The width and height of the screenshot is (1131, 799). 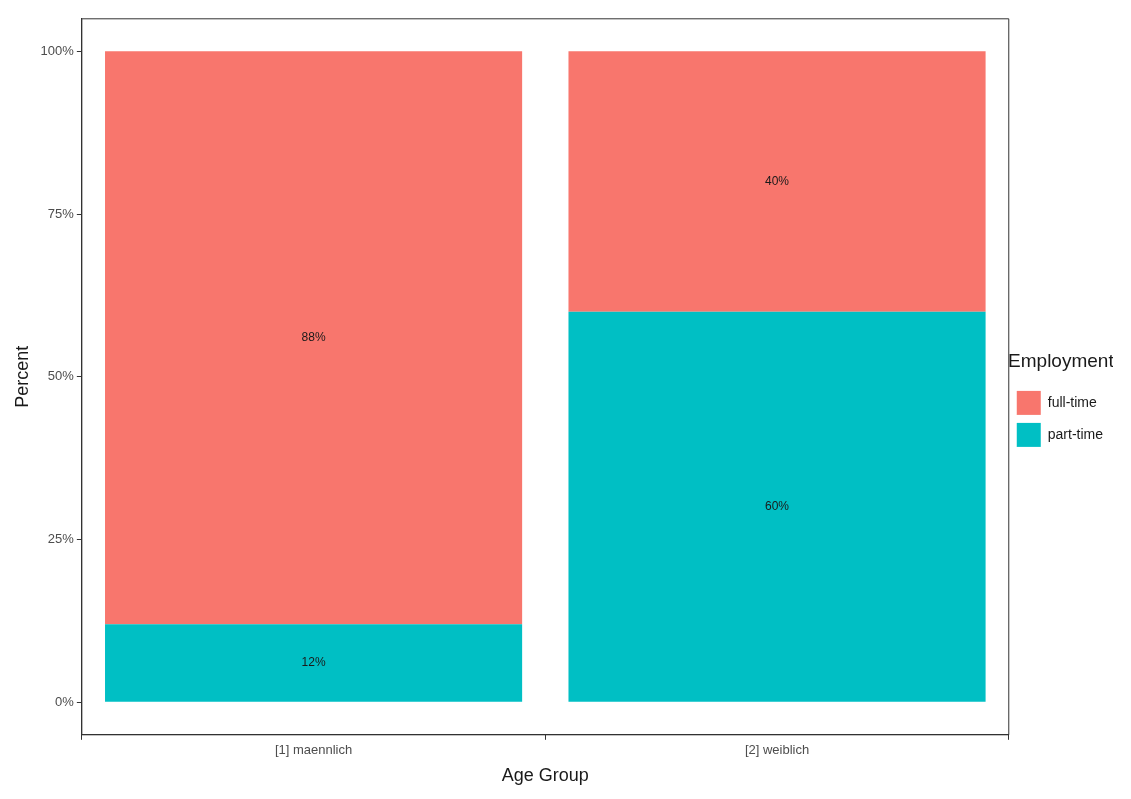 I want to click on data-label: 12%, so click(x=313, y=662).